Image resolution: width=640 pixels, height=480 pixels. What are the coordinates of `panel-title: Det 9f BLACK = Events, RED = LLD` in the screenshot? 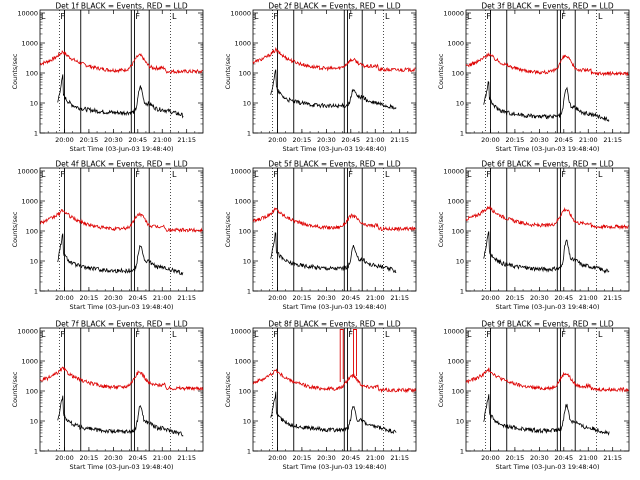 It's located at (547, 324).